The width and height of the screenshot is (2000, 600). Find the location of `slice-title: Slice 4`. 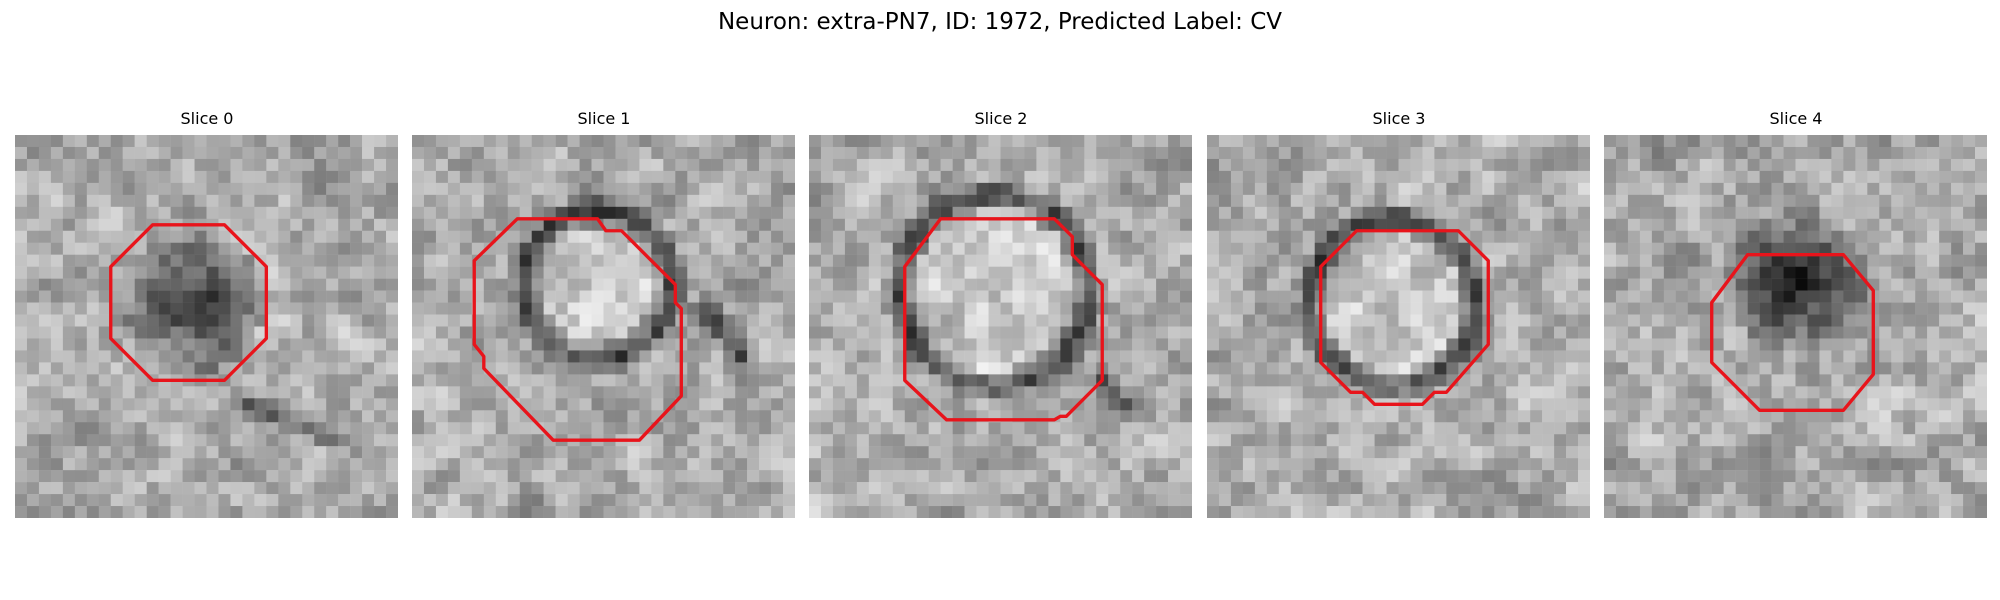

slice-title: Slice 4 is located at coordinates (1796, 118).